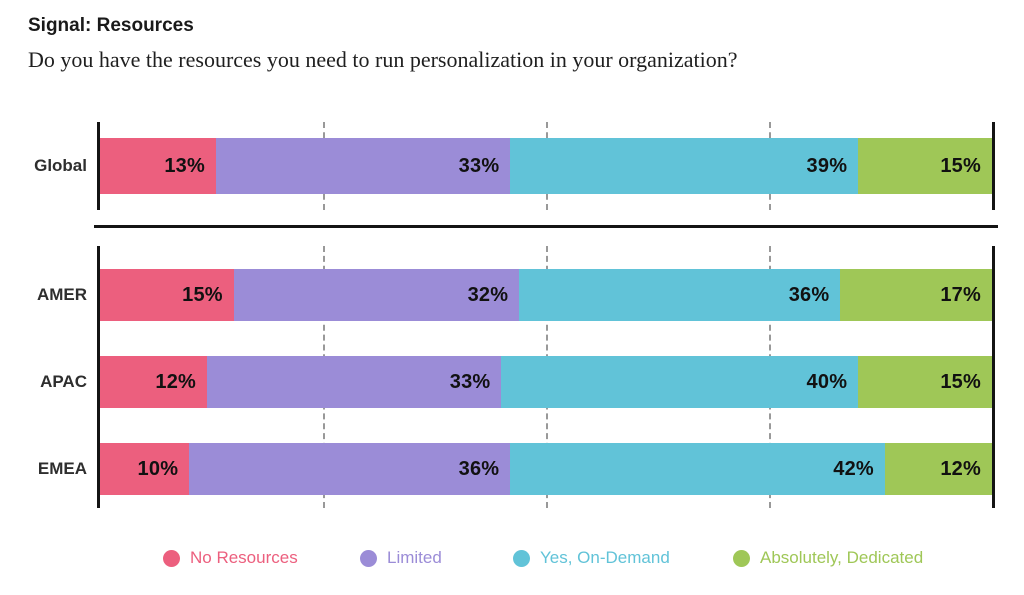  What do you see at coordinates (827, 165) in the screenshot?
I see `segment-value-label: 39%` at bounding box center [827, 165].